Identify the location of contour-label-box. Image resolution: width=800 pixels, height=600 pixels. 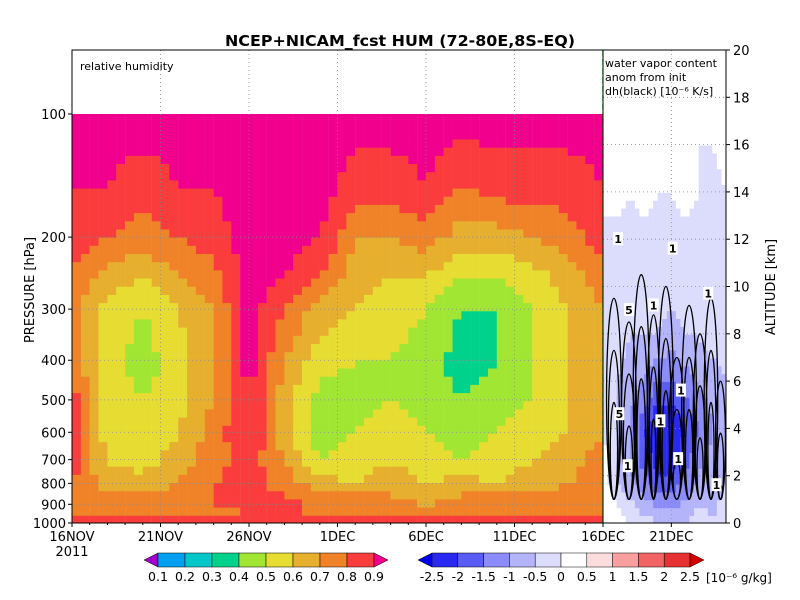
(627, 466).